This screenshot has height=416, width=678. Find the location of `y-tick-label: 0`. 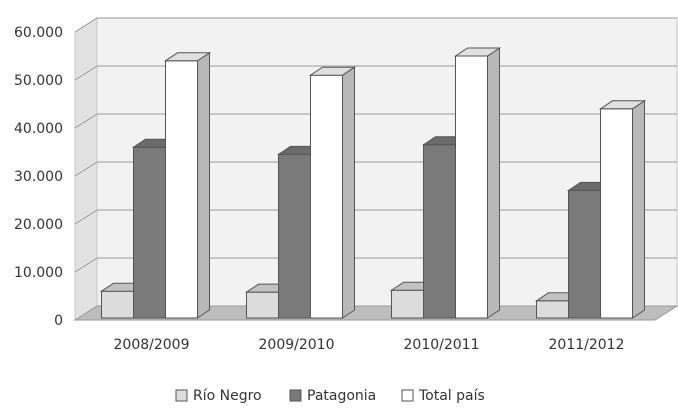

y-tick-label: 0 is located at coordinates (58, 321).